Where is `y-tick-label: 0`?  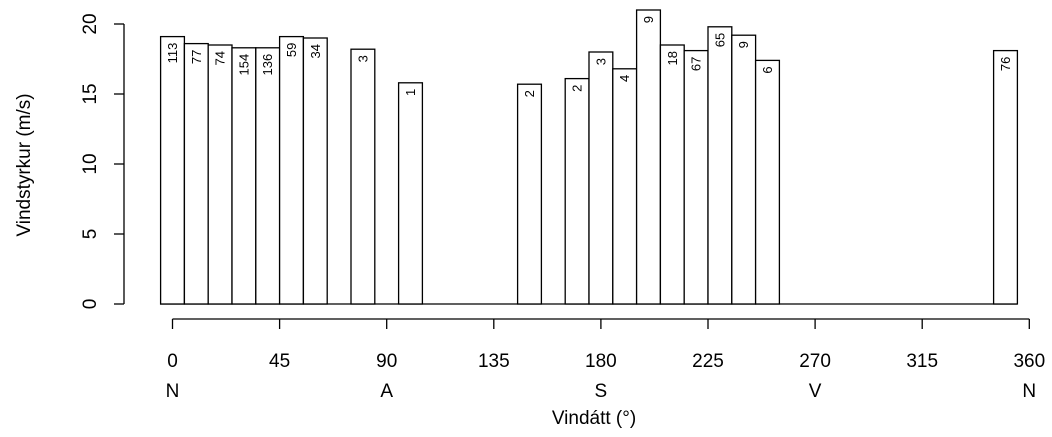
y-tick-label: 0 is located at coordinates (90, 304).